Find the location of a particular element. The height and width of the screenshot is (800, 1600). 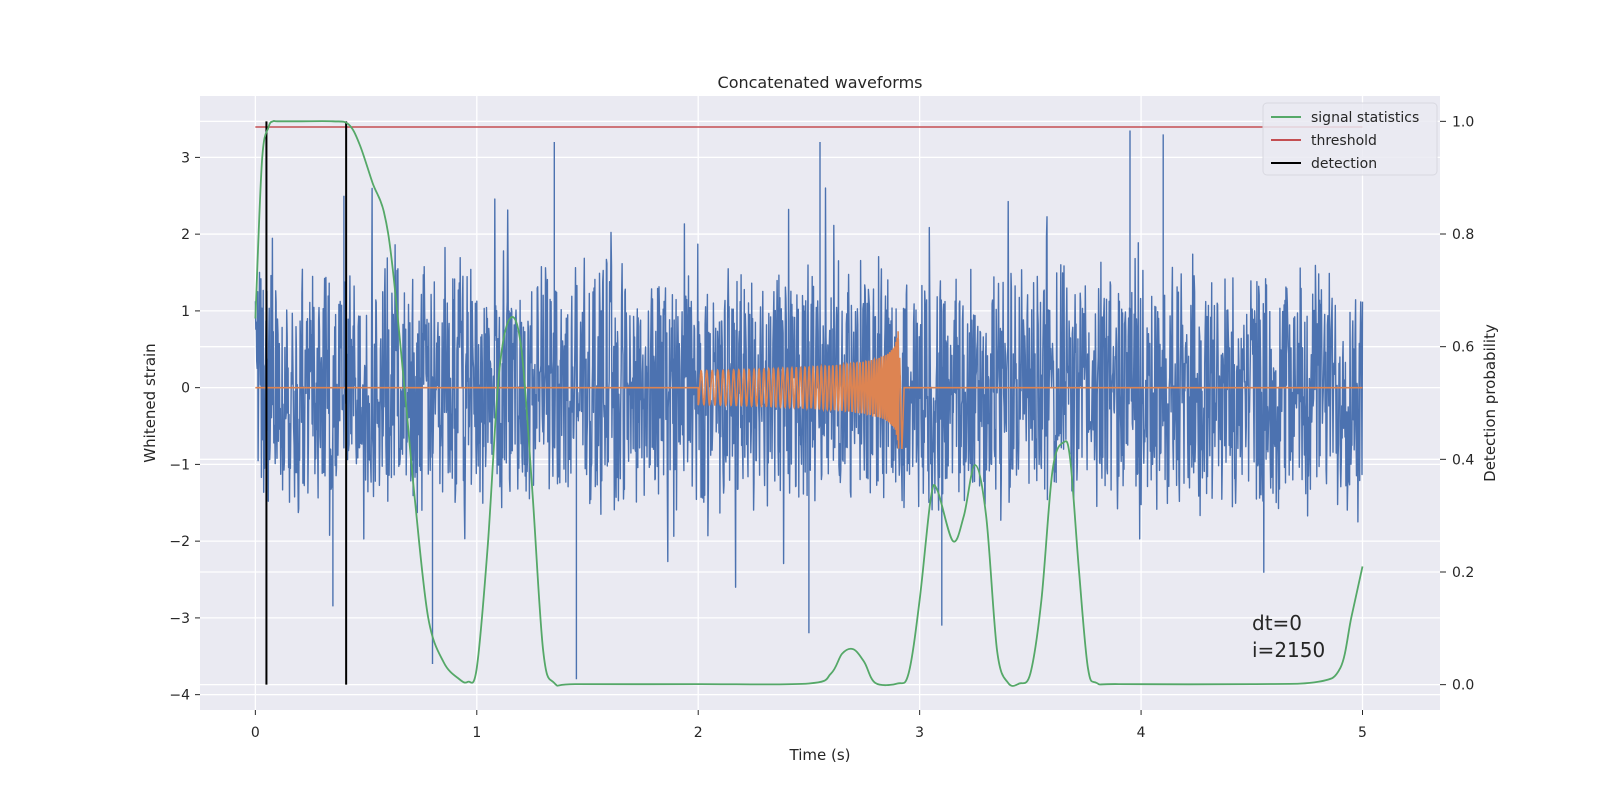

y2-tick-label: 0.2 is located at coordinates (1463, 573).